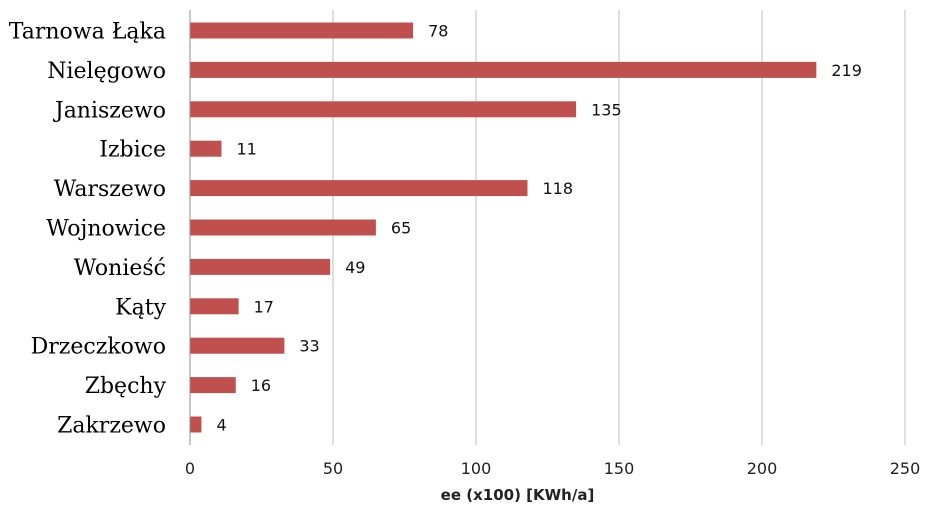 This screenshot has height=510, width=925. What do you see at coordinates (106, 229) in the screenshot?
I see `category-label-5: Wojnowice` at bounding box center [106, 229].